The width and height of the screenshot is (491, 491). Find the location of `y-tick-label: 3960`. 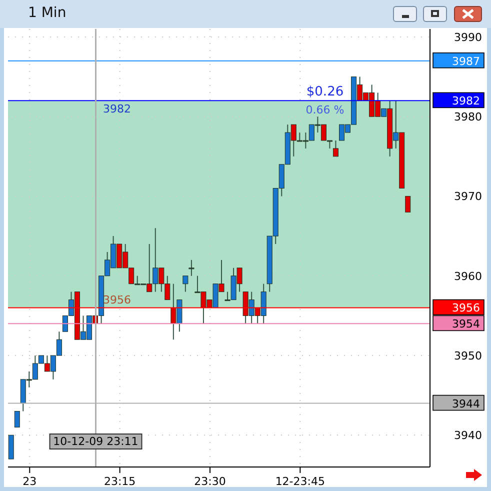

y-tick-label: 3960 is located at coordinates (468, 276).